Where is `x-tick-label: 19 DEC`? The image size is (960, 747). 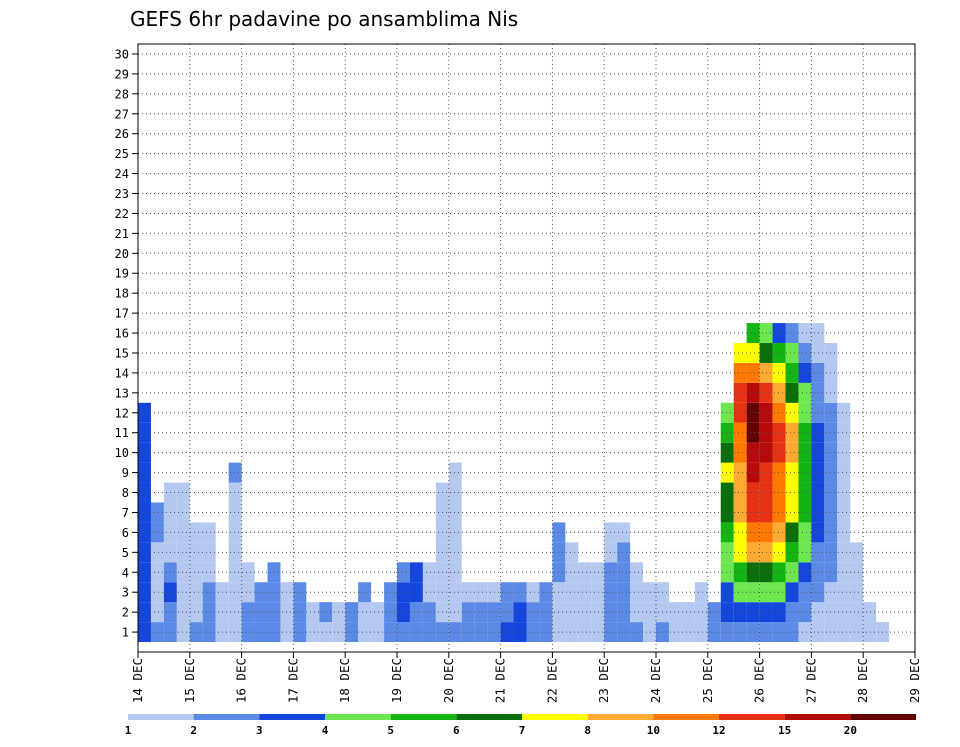 x-tick-label: 19 DEC is located at coordinates (396, 680).